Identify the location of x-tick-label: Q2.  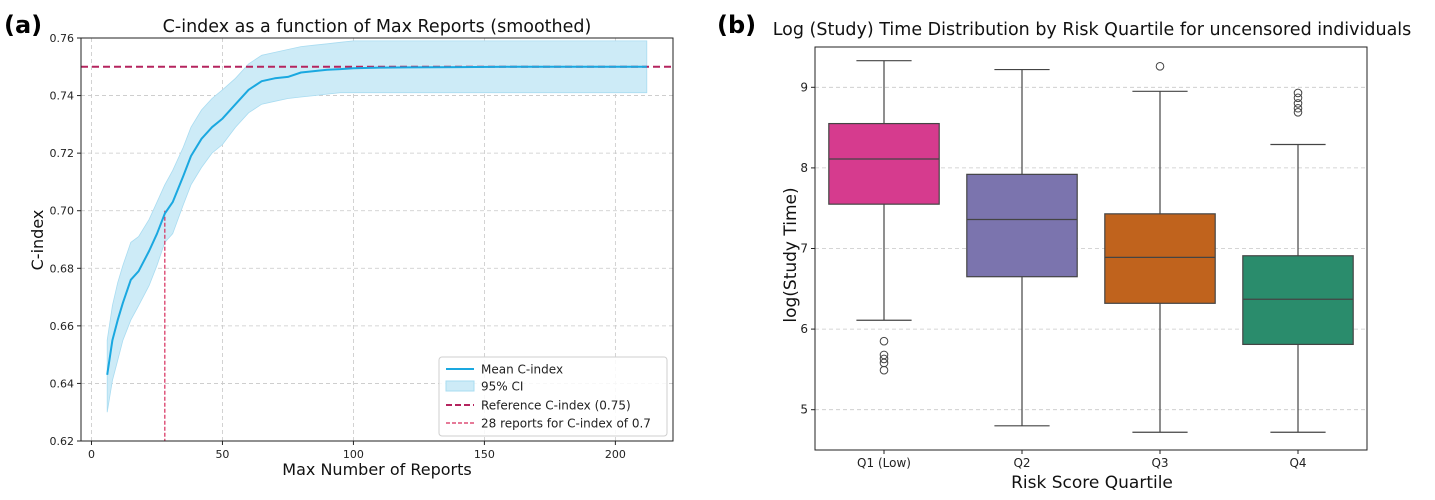
(1021, 463).